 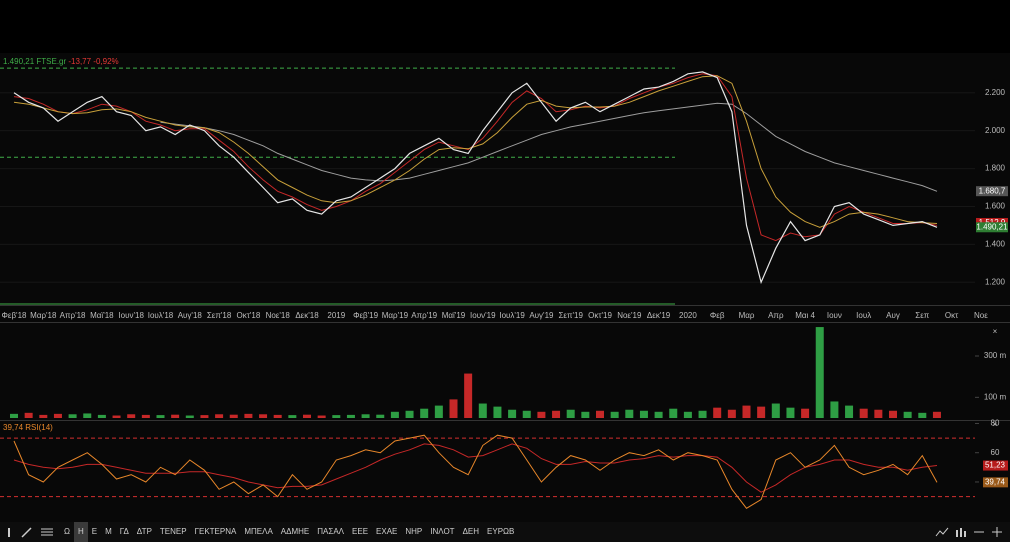 What do you see at coordinates (67, 531) in the screenshot?
I see `toolbar-button: Ω` at bounding box center [67, 531].